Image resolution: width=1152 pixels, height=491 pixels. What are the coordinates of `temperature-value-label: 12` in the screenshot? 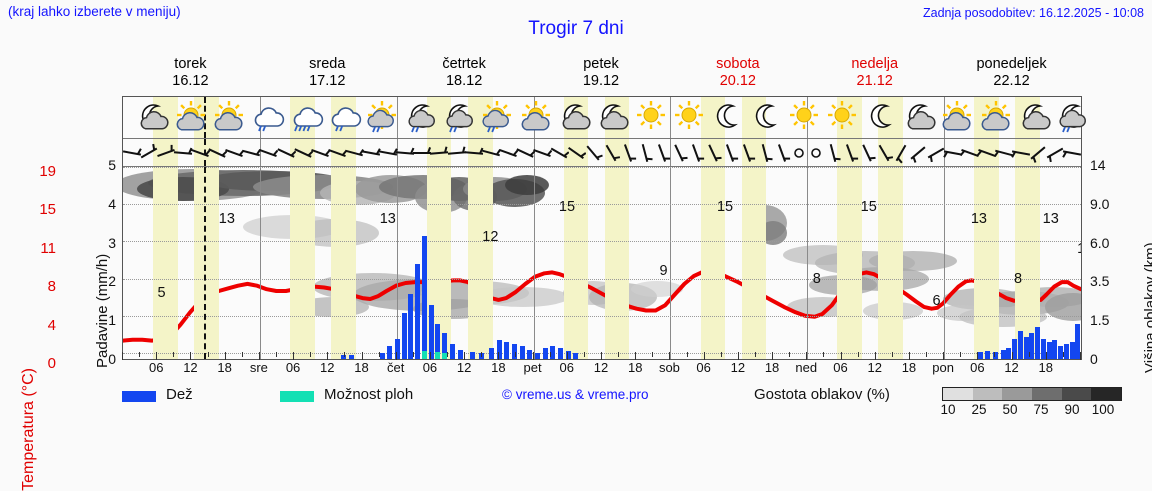 It's located at (490, 237).